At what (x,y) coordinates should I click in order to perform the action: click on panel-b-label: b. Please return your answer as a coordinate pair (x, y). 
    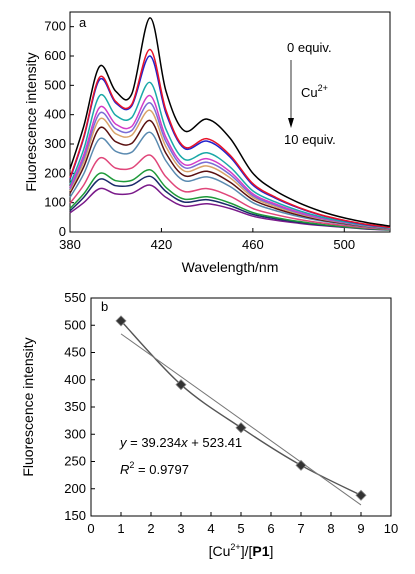
    Looking at the image, I should click on (104, 306).